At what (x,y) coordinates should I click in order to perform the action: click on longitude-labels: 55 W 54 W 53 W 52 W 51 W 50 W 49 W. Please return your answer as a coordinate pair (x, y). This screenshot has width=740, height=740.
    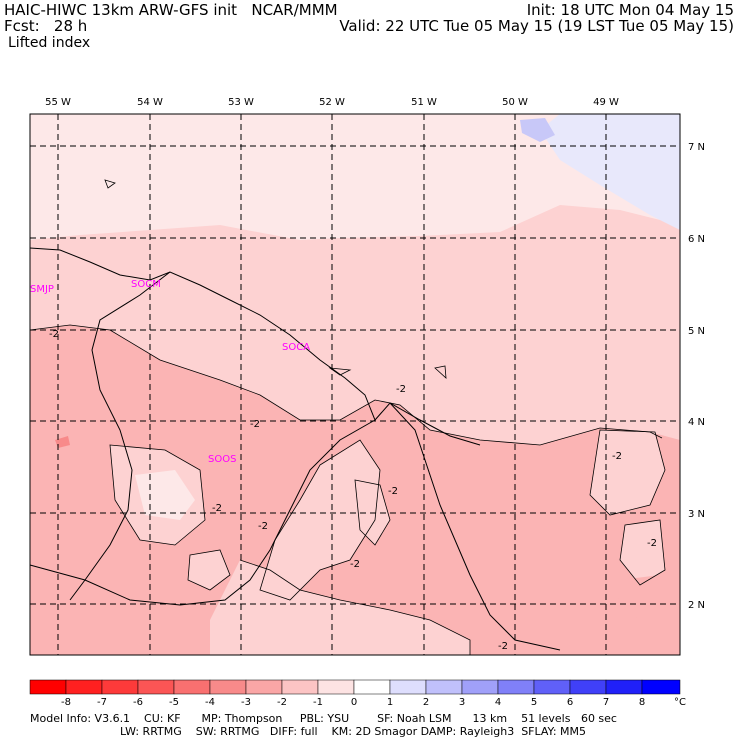
    Looking at the image, I should click on (332, 102).